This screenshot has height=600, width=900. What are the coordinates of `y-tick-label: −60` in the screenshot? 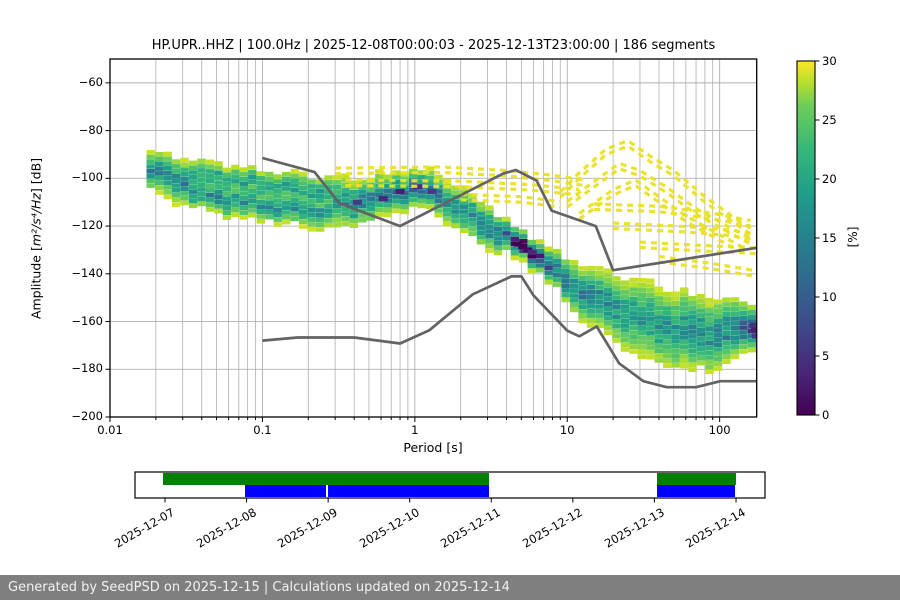 It's located at (90, 81).